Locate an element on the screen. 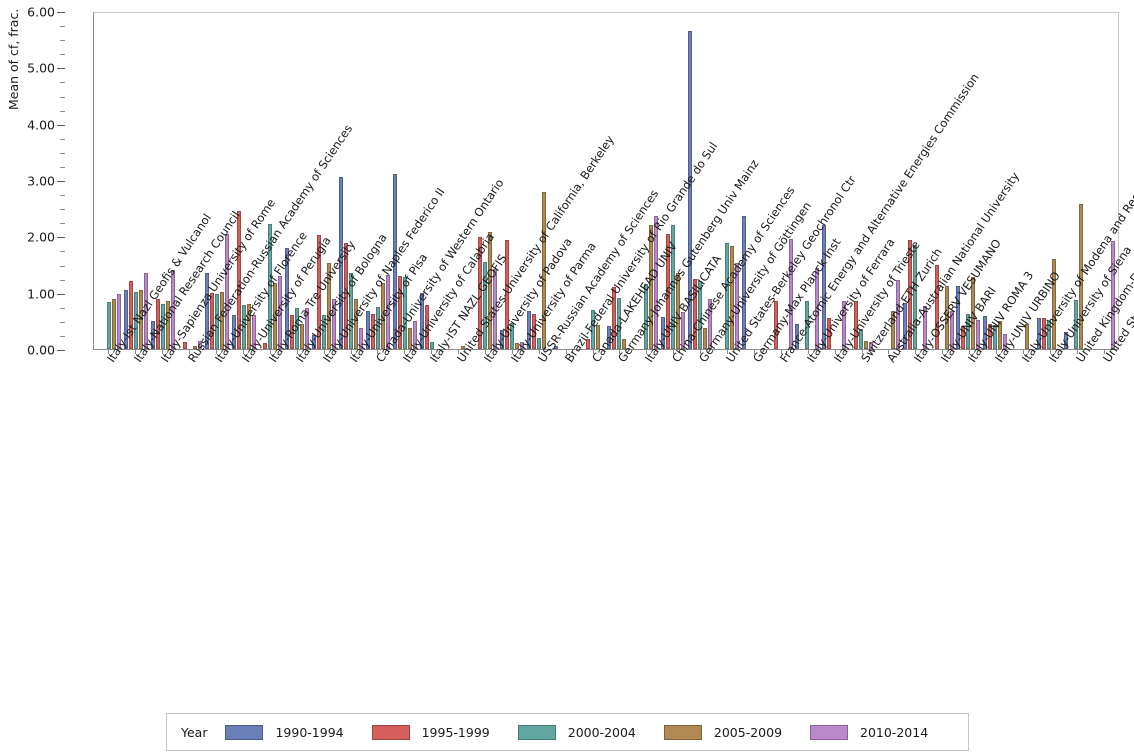 This screenshot has height=756, width=1134. legend-entry: 1995-1999 is located at coordinates (430, 732).